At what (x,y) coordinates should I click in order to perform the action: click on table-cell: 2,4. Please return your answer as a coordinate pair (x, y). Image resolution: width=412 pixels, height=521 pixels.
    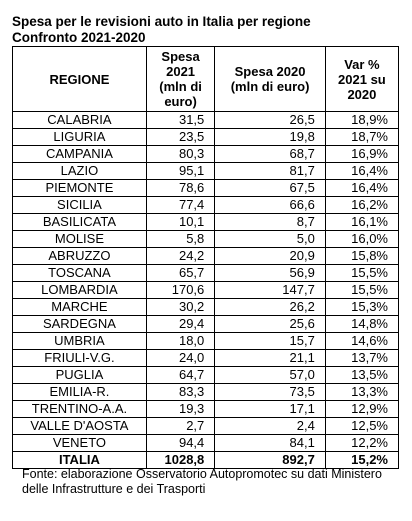
    Looking at the image, I should click on (270, 426).